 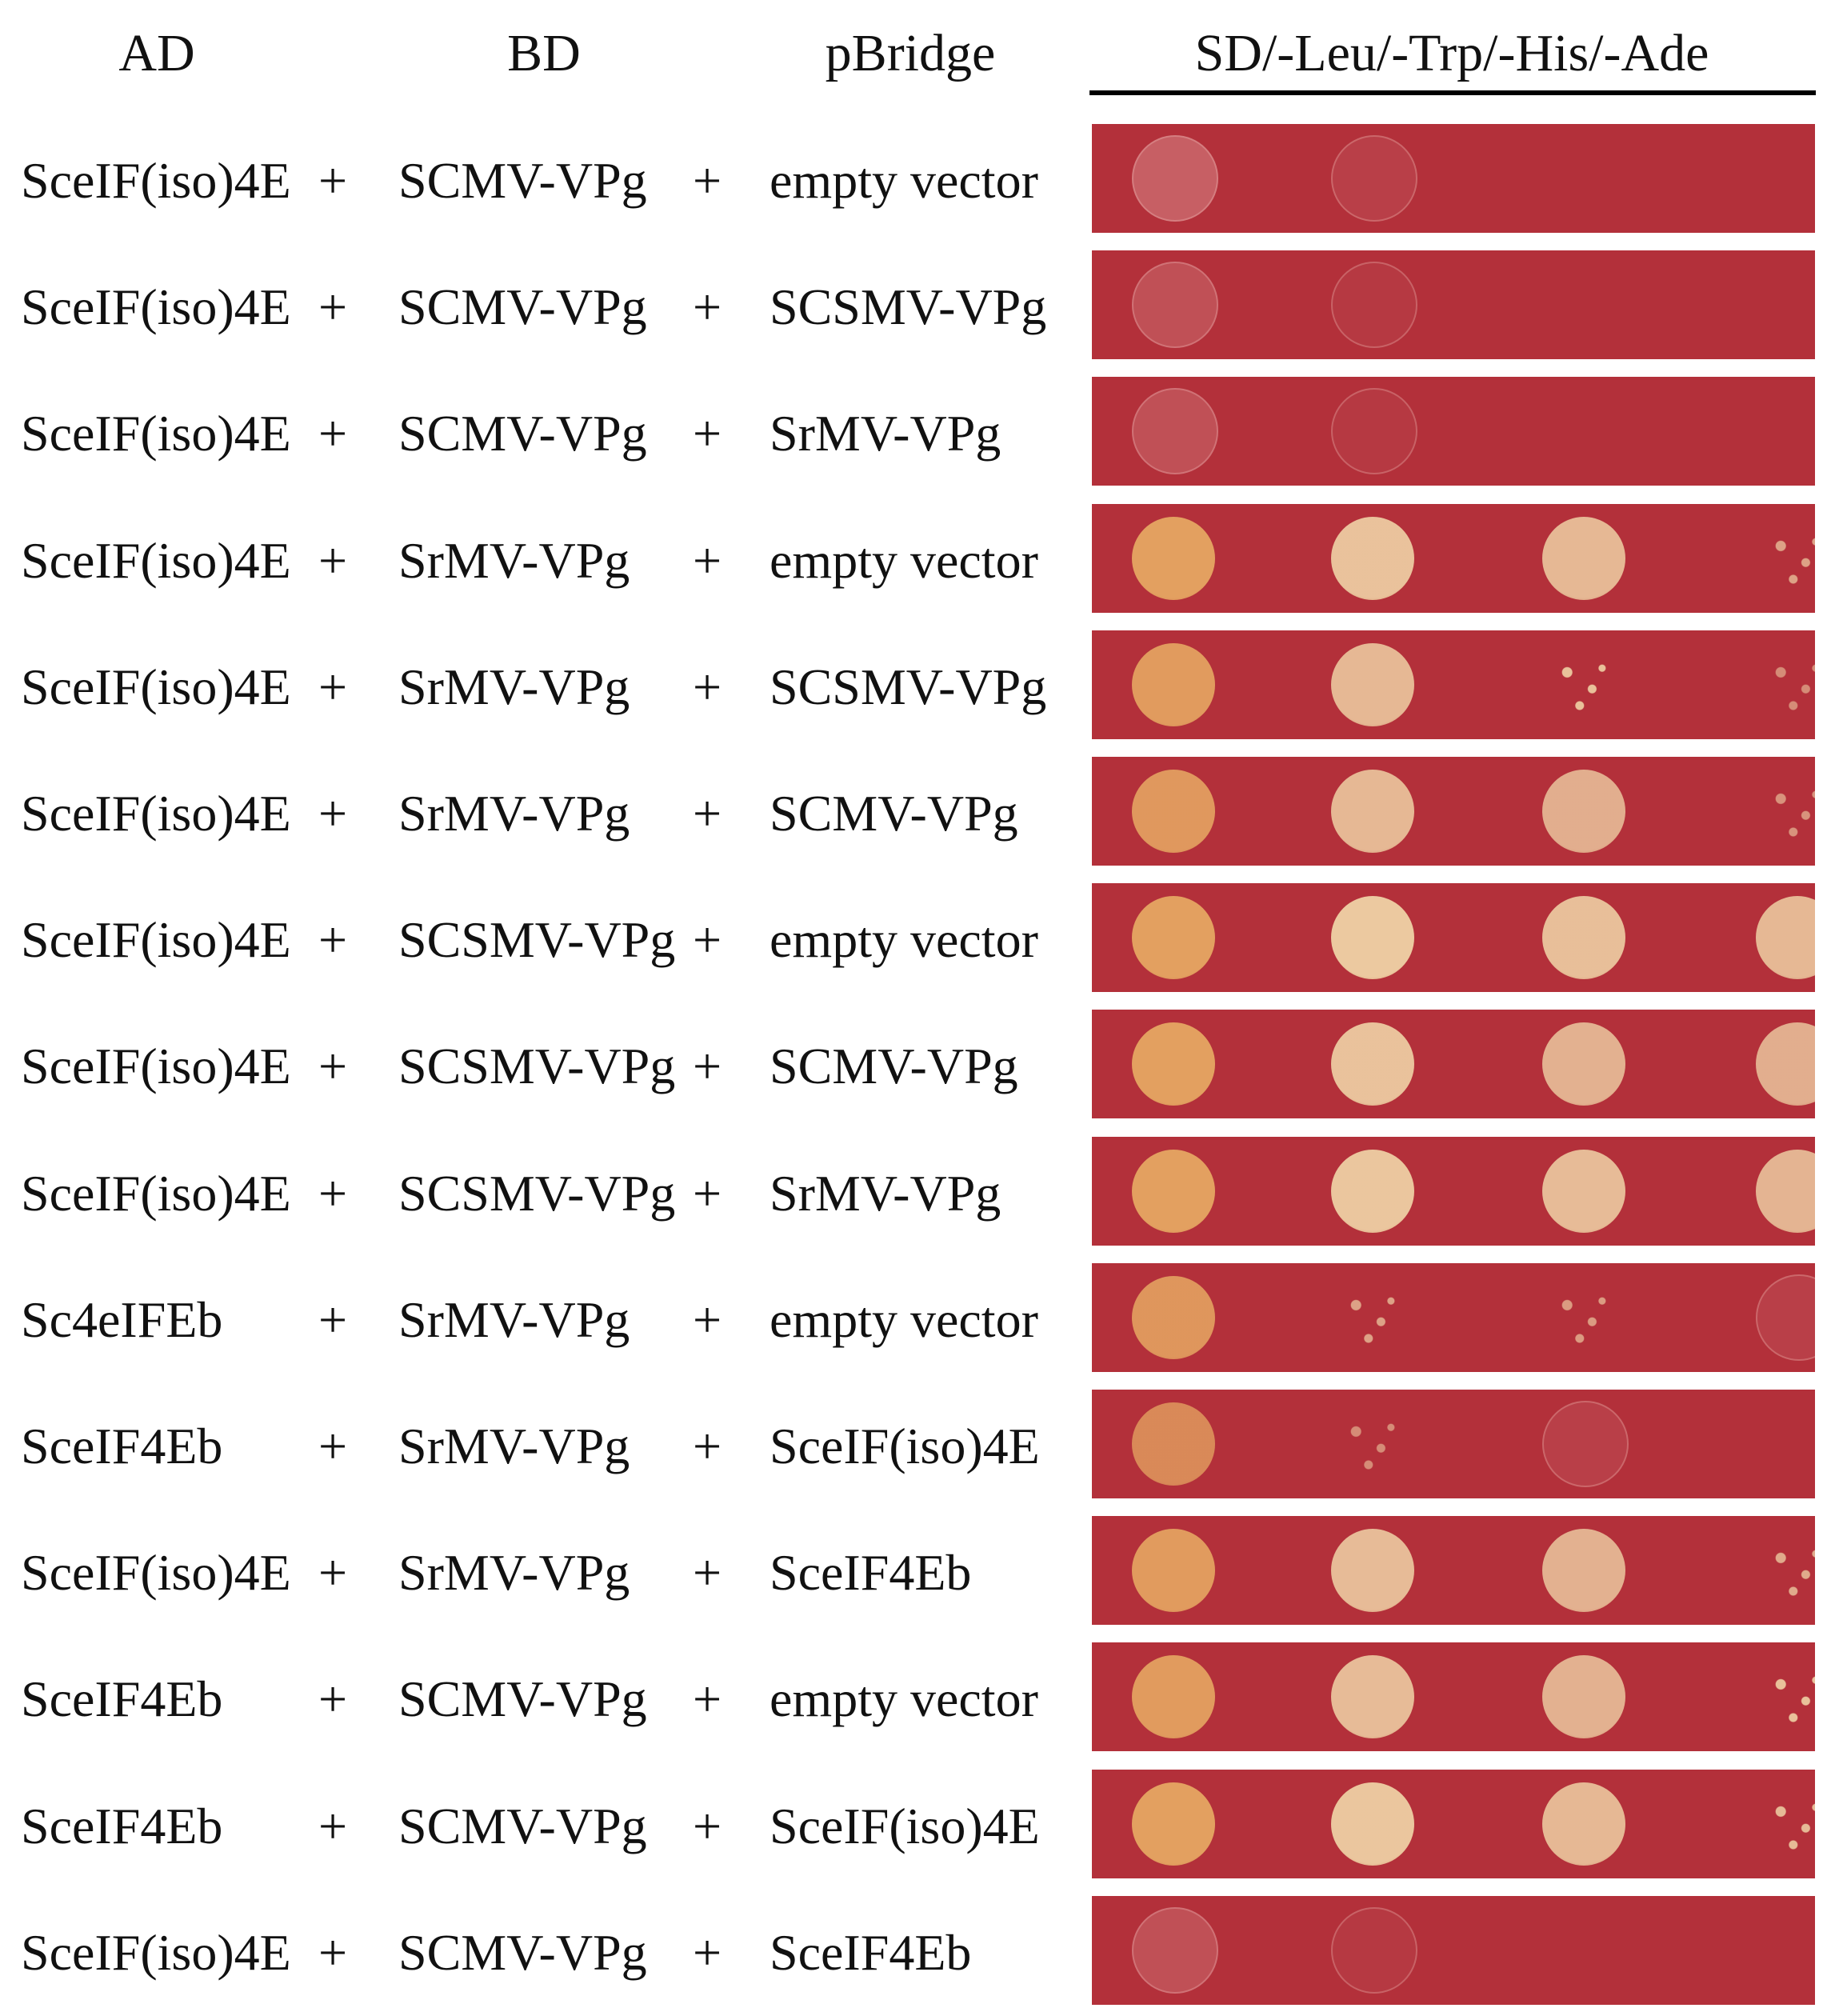 I want to click on row-14: SceIF4Eb + SCMV-VPg + SceIF(iso)4E, so click(x=913, y=1826).